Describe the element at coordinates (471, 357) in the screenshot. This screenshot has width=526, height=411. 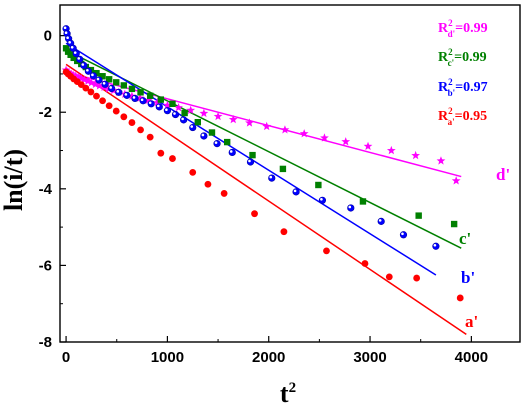
I see `x-tick-label: 4000` at that location.